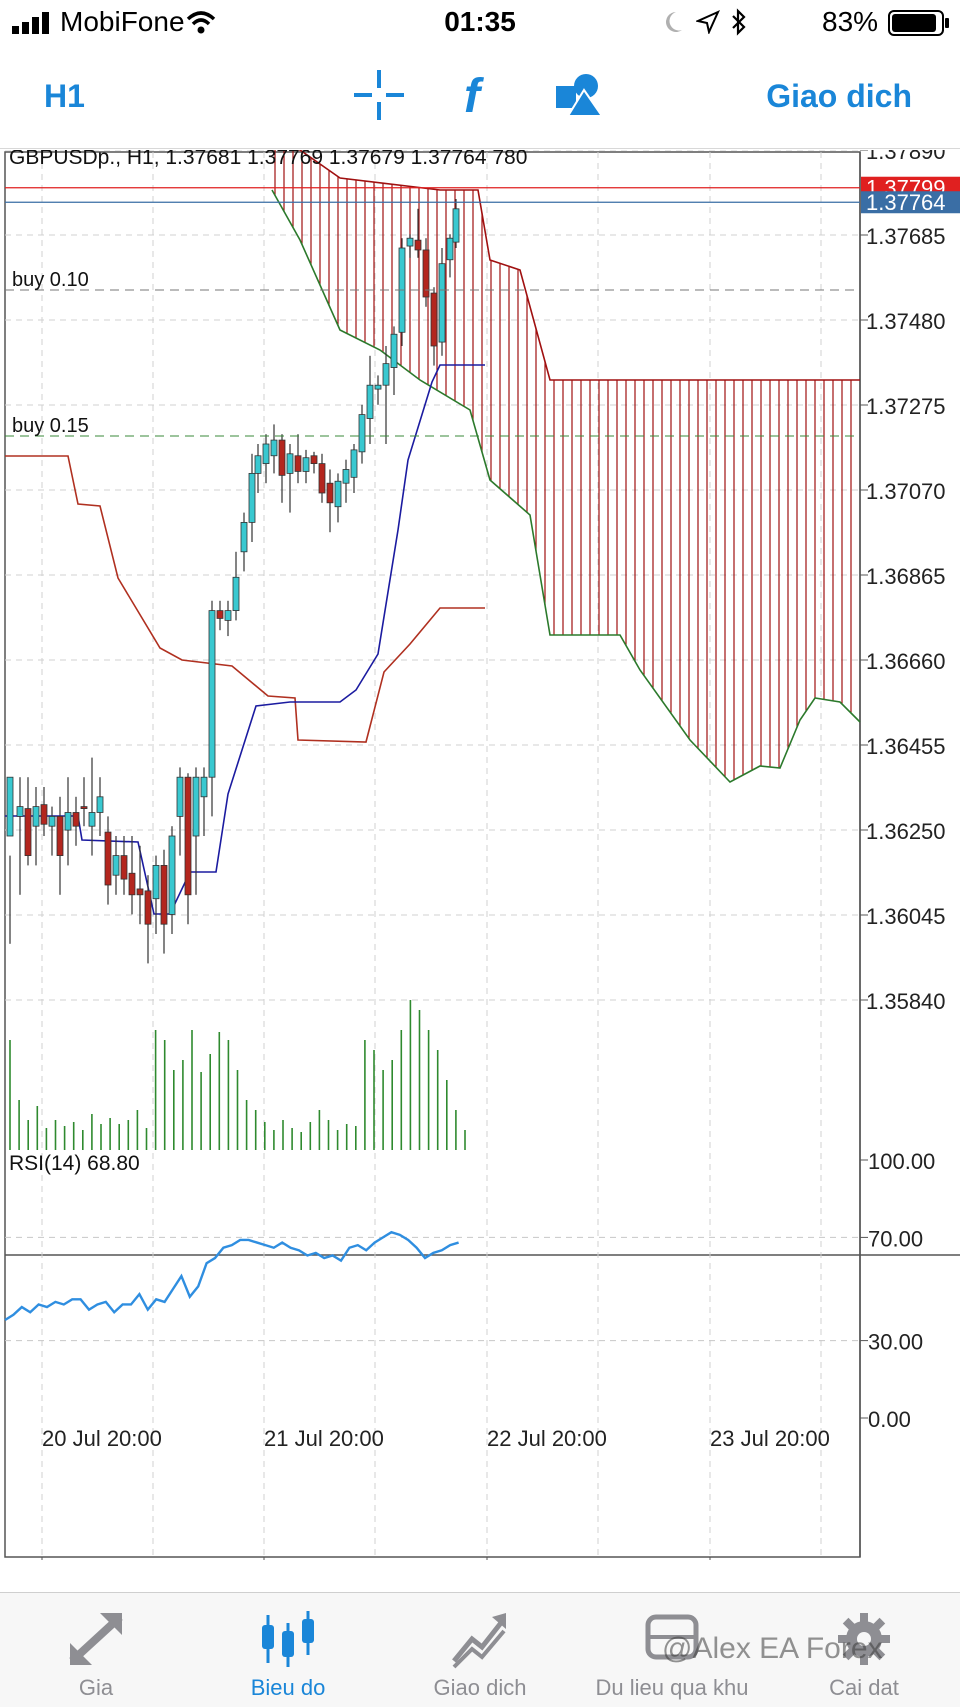 Image resolution: width=960 pixels, height=1707 pixels. I want to click on price-tick-label: 1.37070, so click(906, 491).